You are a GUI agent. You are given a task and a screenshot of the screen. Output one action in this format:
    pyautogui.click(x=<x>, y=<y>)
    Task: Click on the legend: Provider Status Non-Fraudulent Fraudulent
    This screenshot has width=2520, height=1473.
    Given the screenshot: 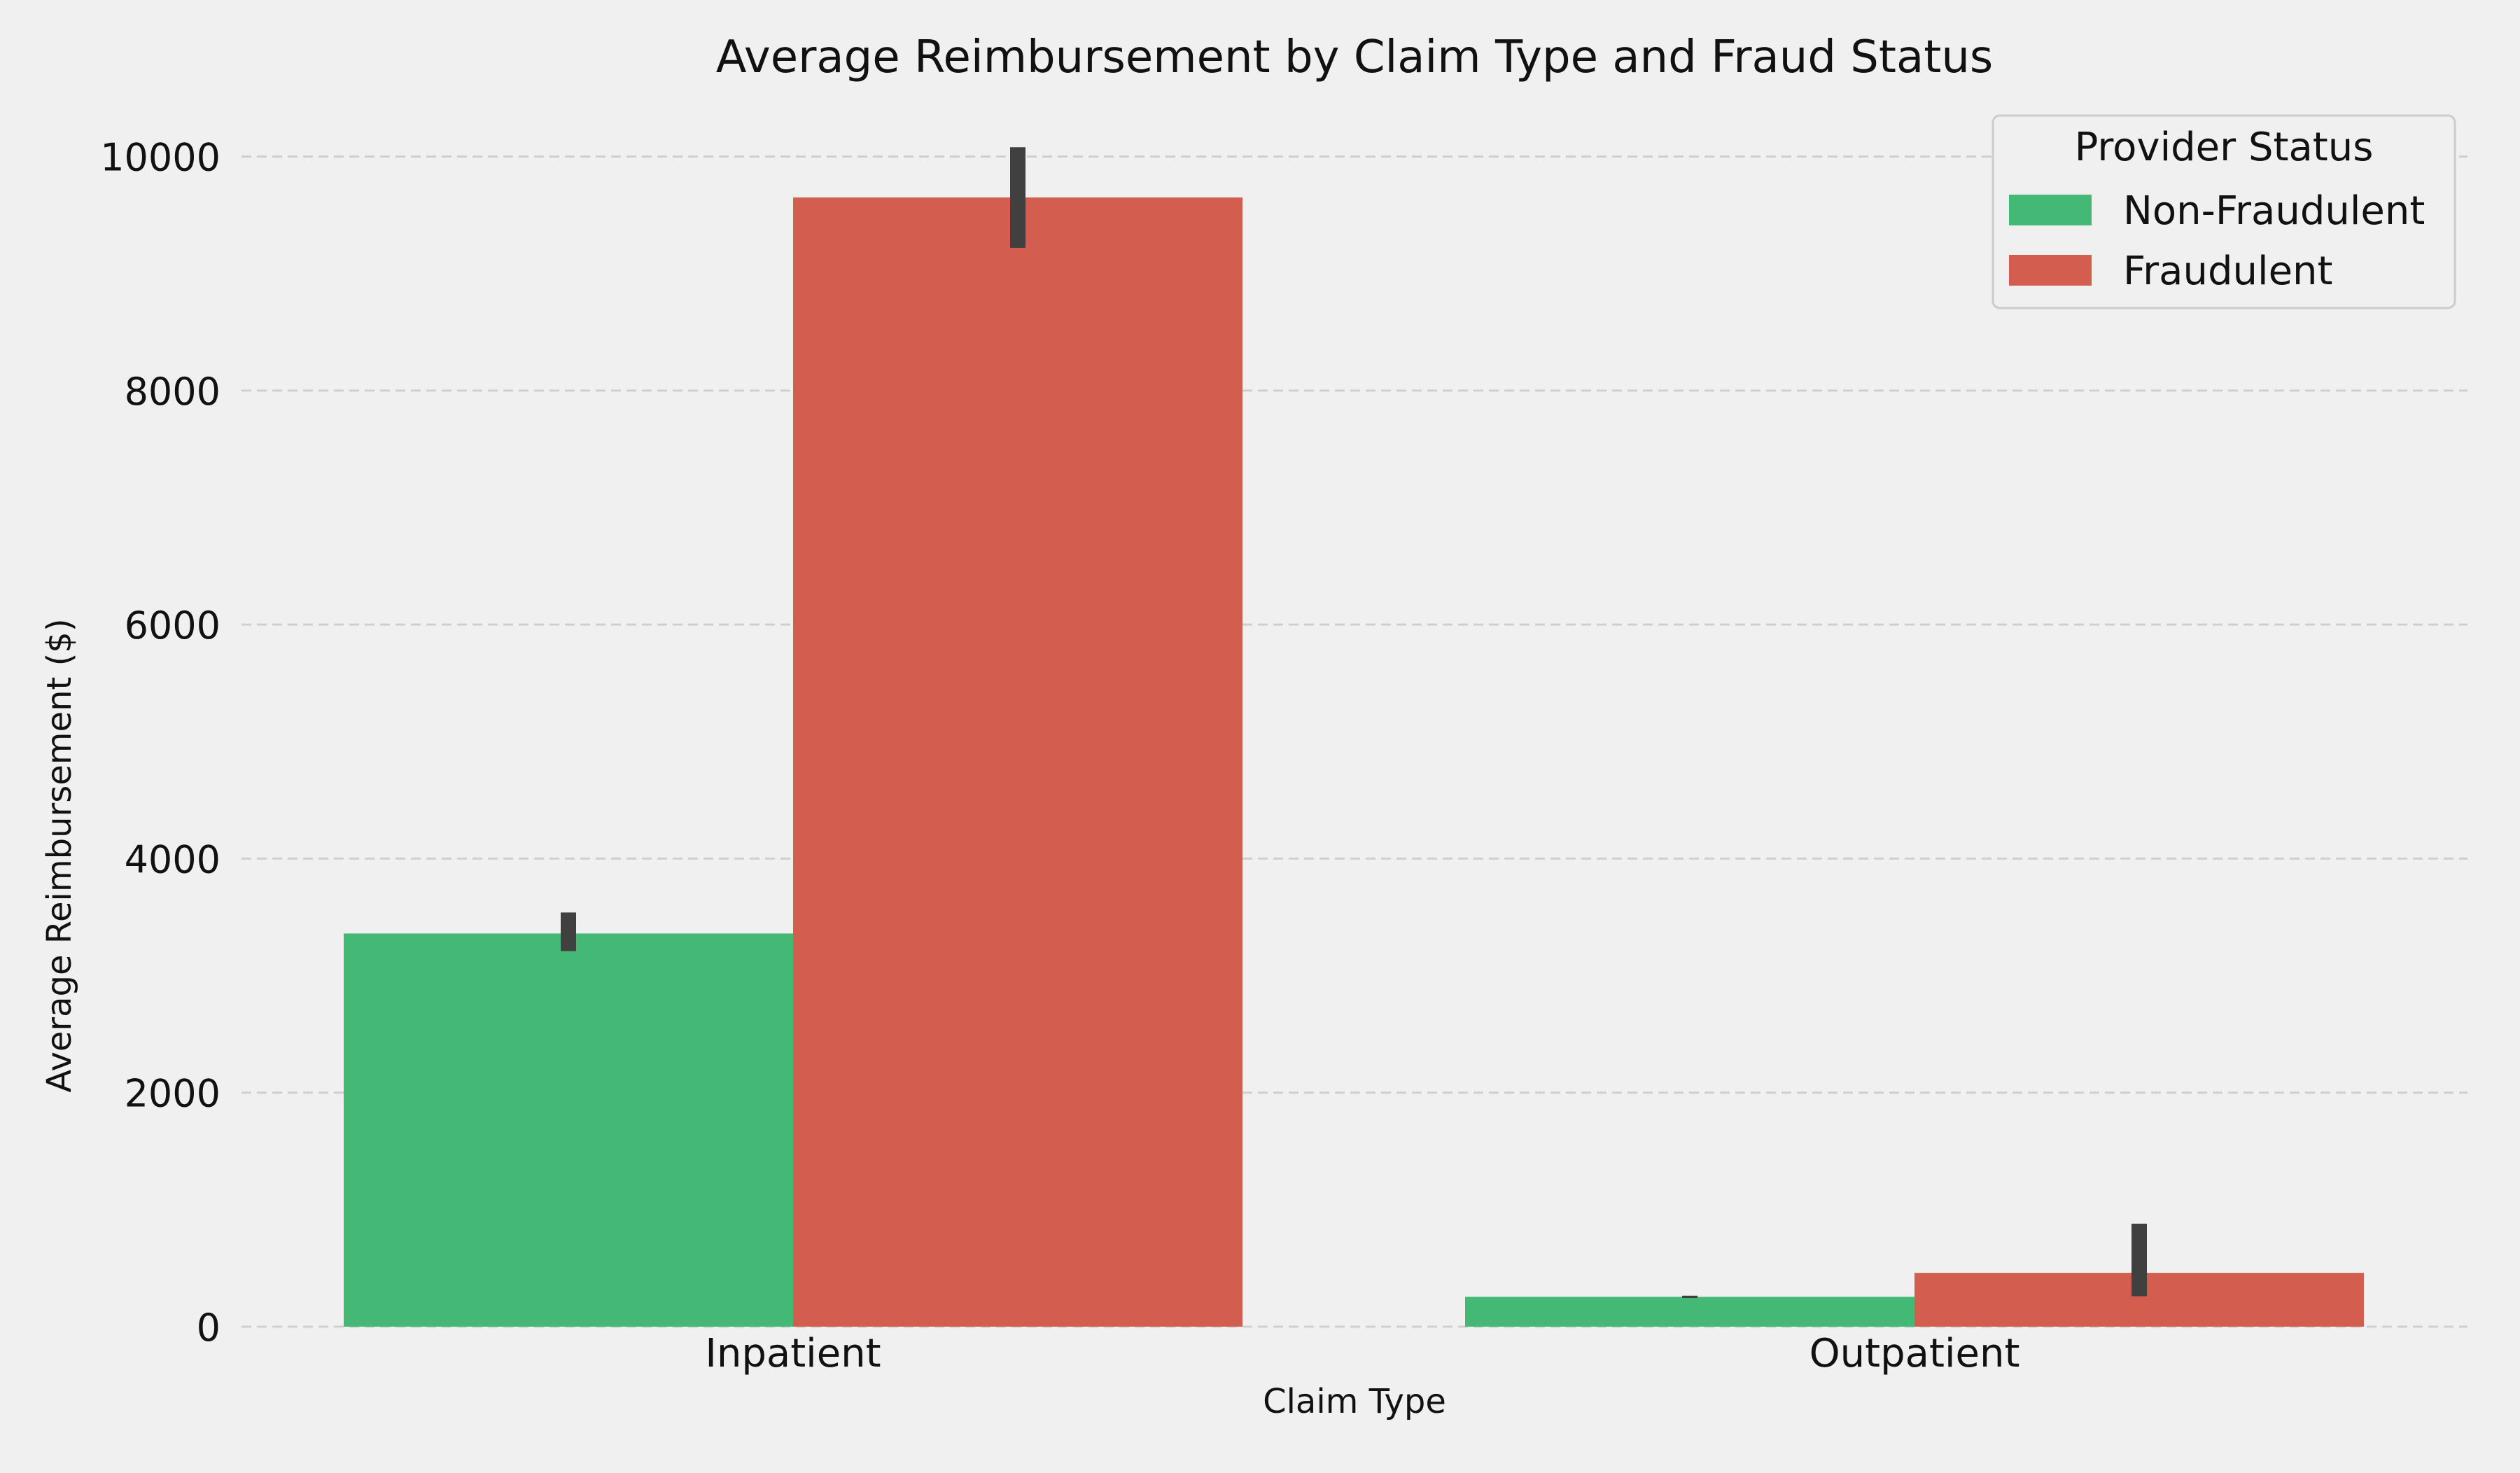 What is the action you would take?
    pyautogui.click(x=2223, y=211)
    